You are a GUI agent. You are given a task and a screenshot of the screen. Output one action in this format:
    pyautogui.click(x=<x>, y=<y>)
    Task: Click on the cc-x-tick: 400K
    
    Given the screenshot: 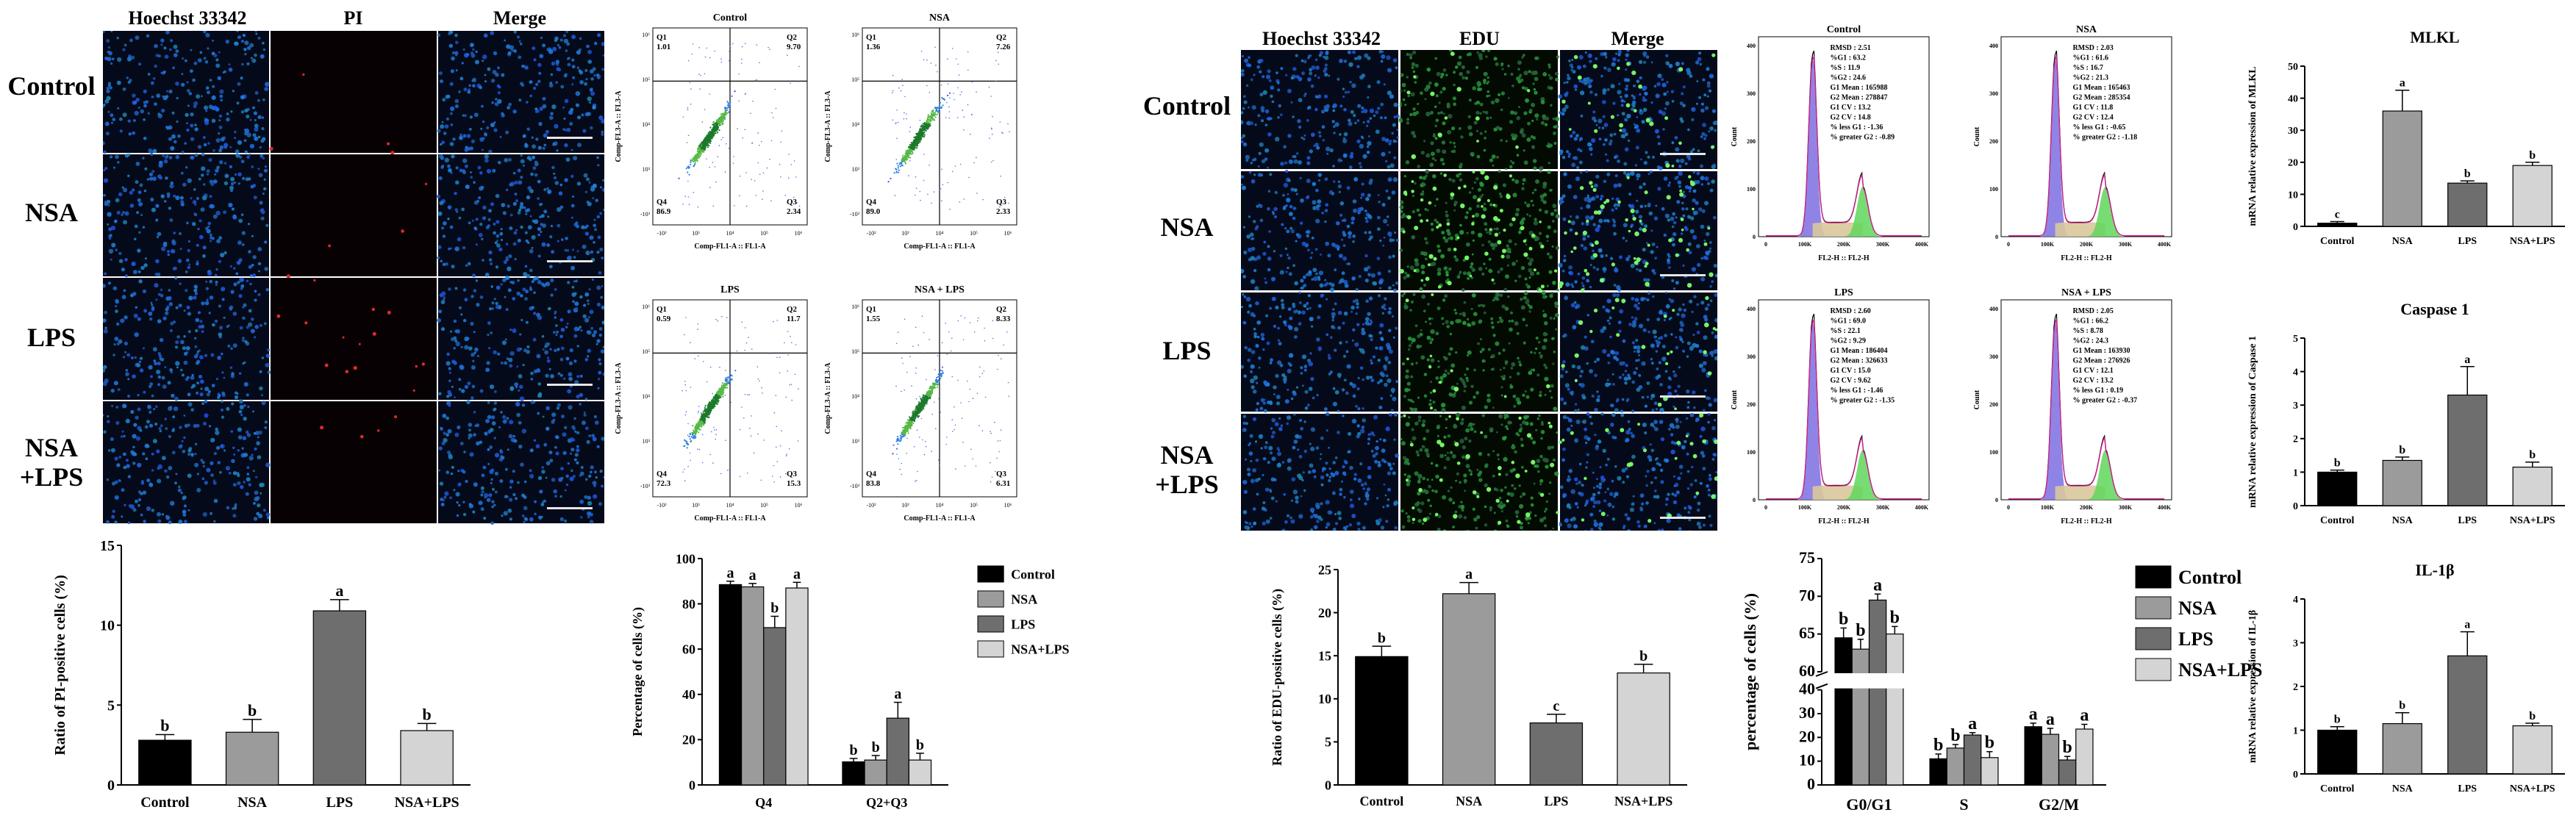 What is the action you would take?
    pyautogui.click(x=2165, y=507)
    